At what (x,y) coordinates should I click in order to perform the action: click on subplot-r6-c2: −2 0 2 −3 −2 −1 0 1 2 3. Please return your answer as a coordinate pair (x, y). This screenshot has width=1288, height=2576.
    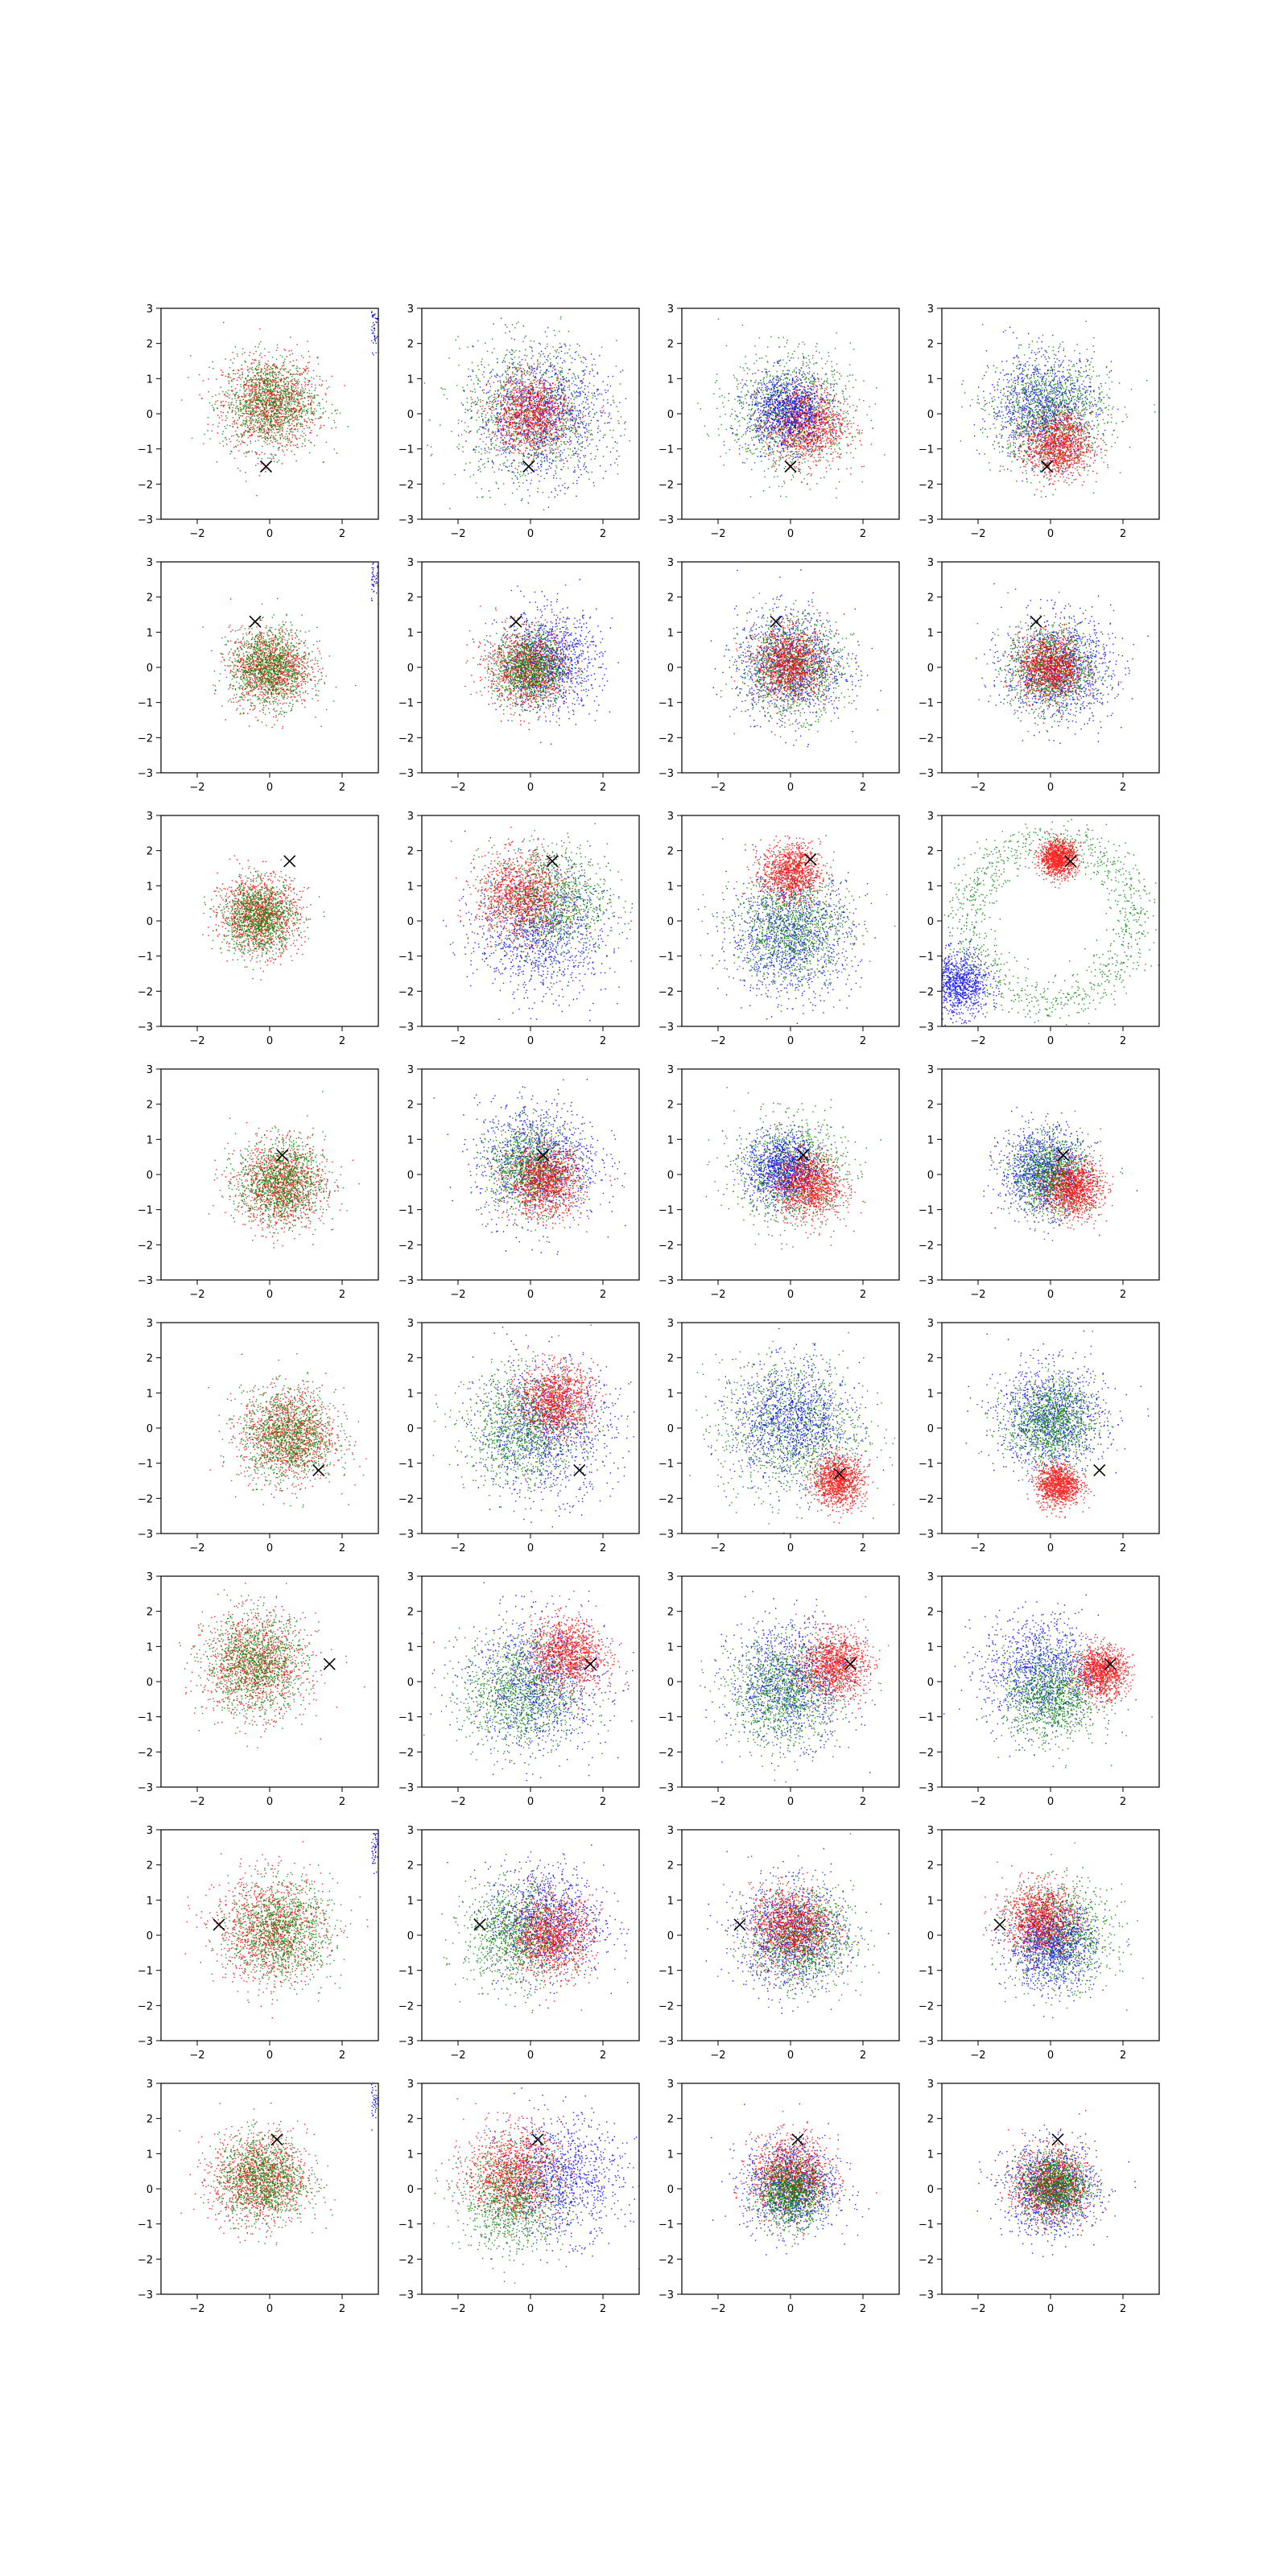
    Looking at the image, I should click on (519, 1689).